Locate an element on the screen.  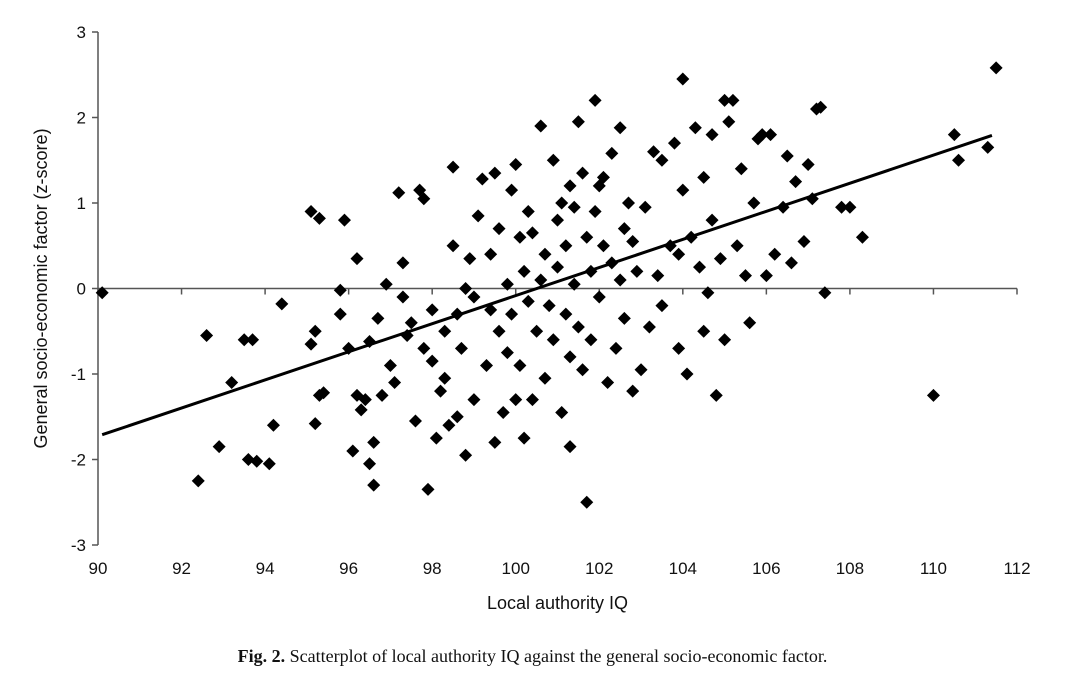
x-tick-label: 96 is located at coordinates (348, 568).